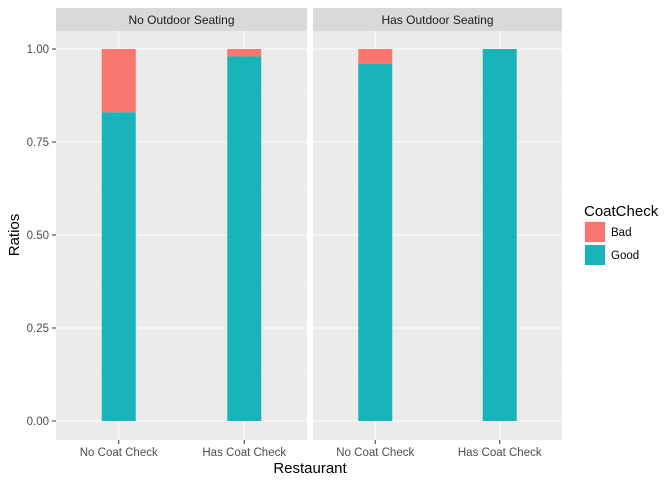  Describe the element at coordinates (38, 329) in the screenshot. I see `y-tick-label: 0.25` at that location.